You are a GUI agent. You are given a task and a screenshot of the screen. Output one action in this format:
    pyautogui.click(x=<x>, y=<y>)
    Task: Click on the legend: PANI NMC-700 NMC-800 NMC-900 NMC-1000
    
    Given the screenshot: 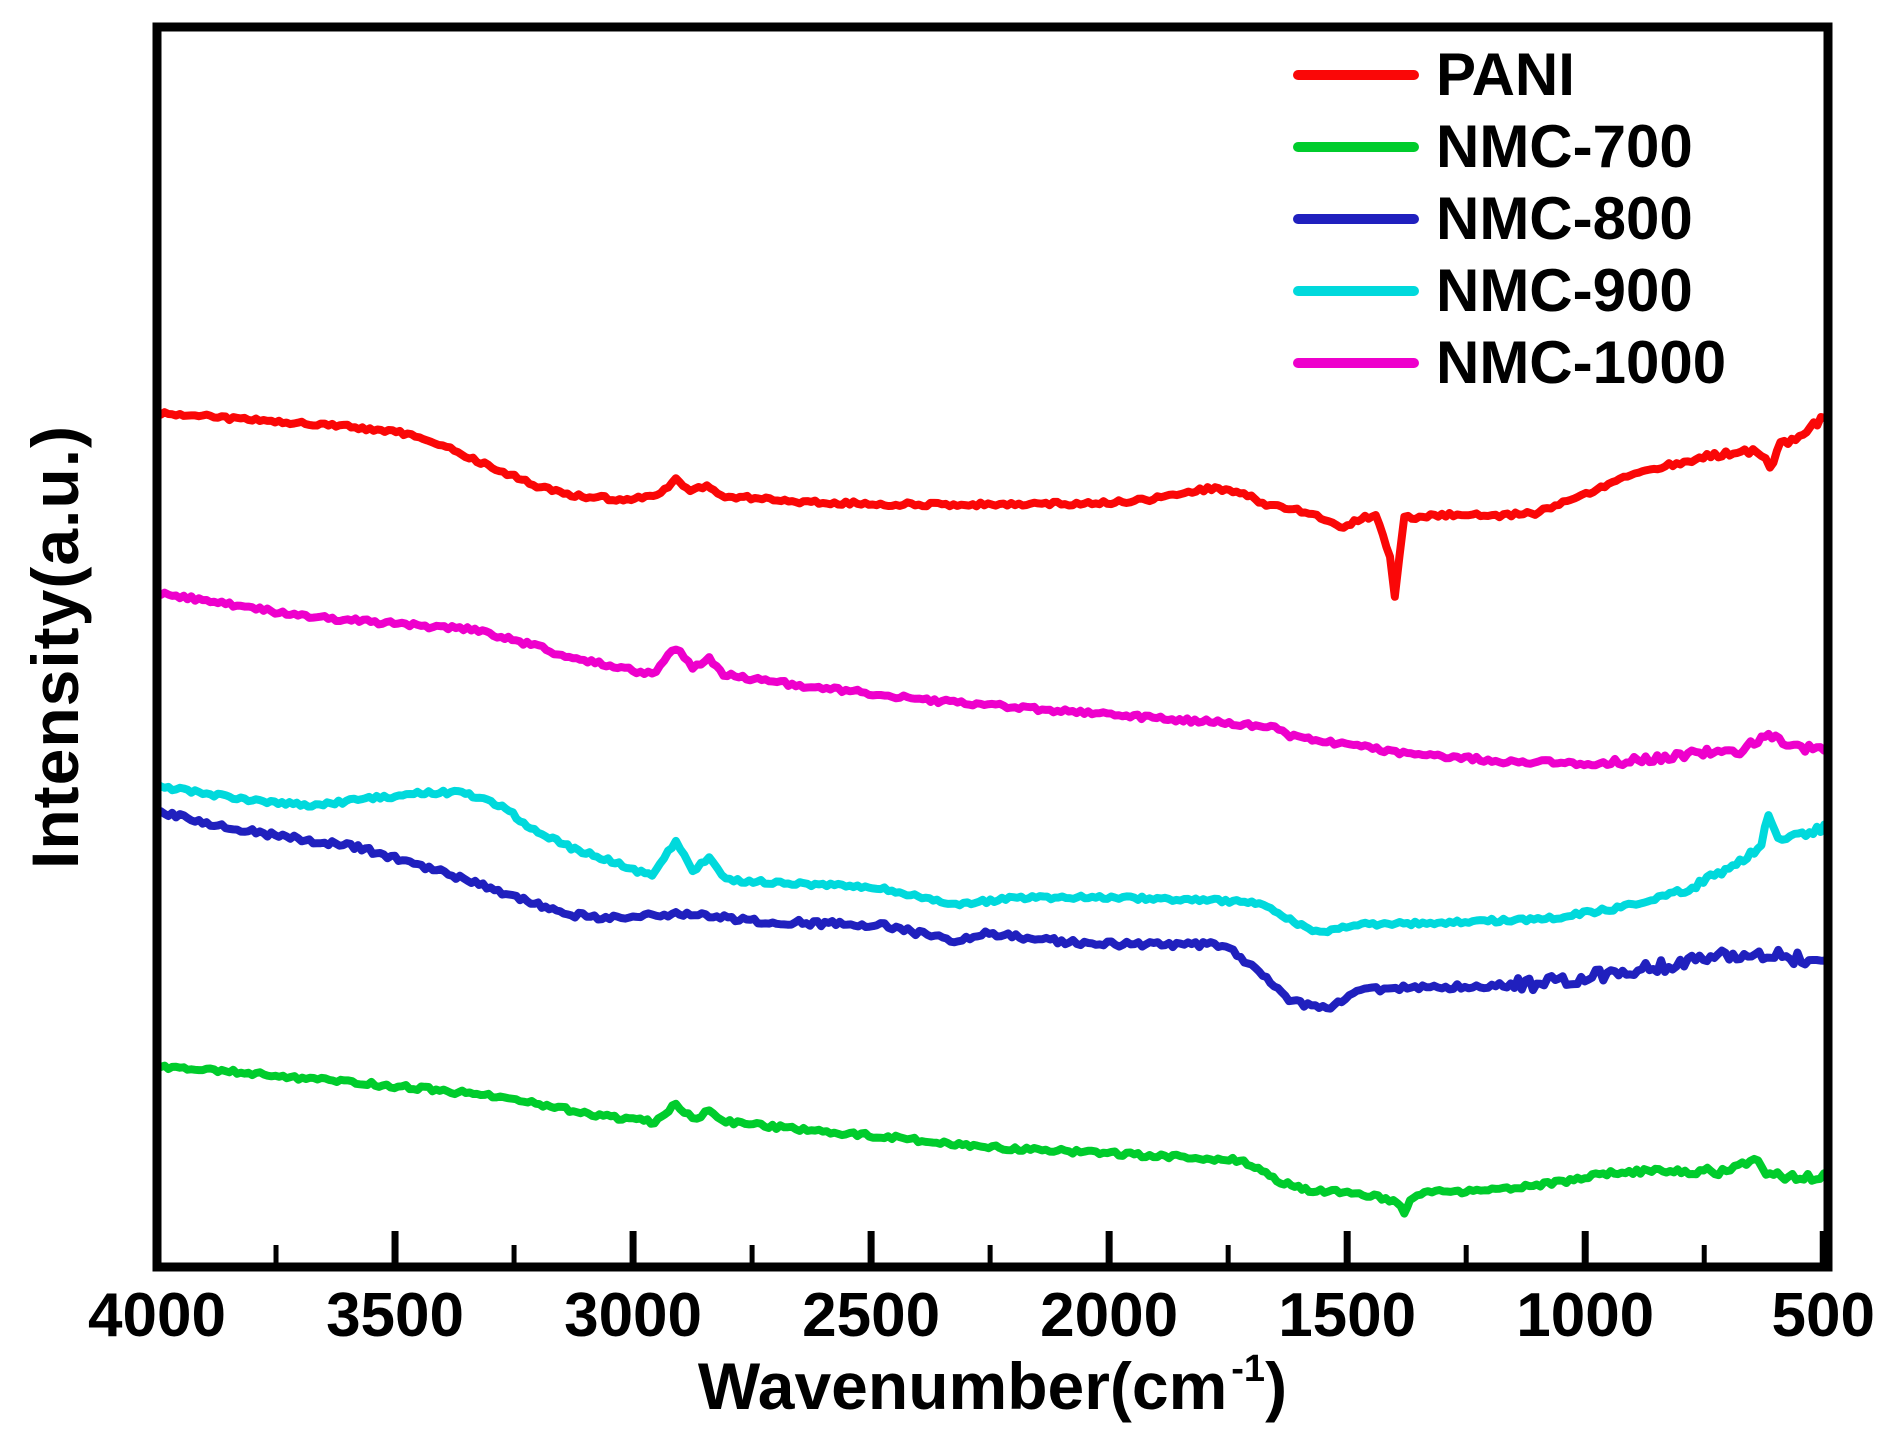 What is the action you would take?
    pyautogui.click(x=1509, y=219)
    